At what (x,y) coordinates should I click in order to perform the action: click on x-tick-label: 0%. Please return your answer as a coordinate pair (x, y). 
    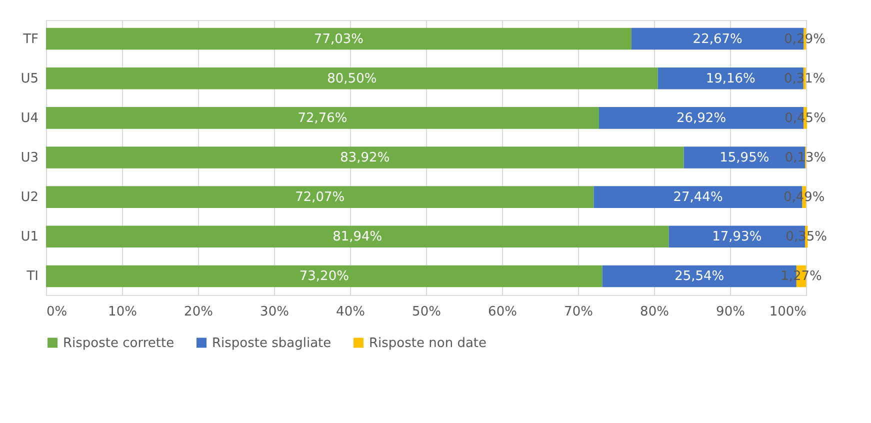
    Looking at the image, I should click on (57, 312).